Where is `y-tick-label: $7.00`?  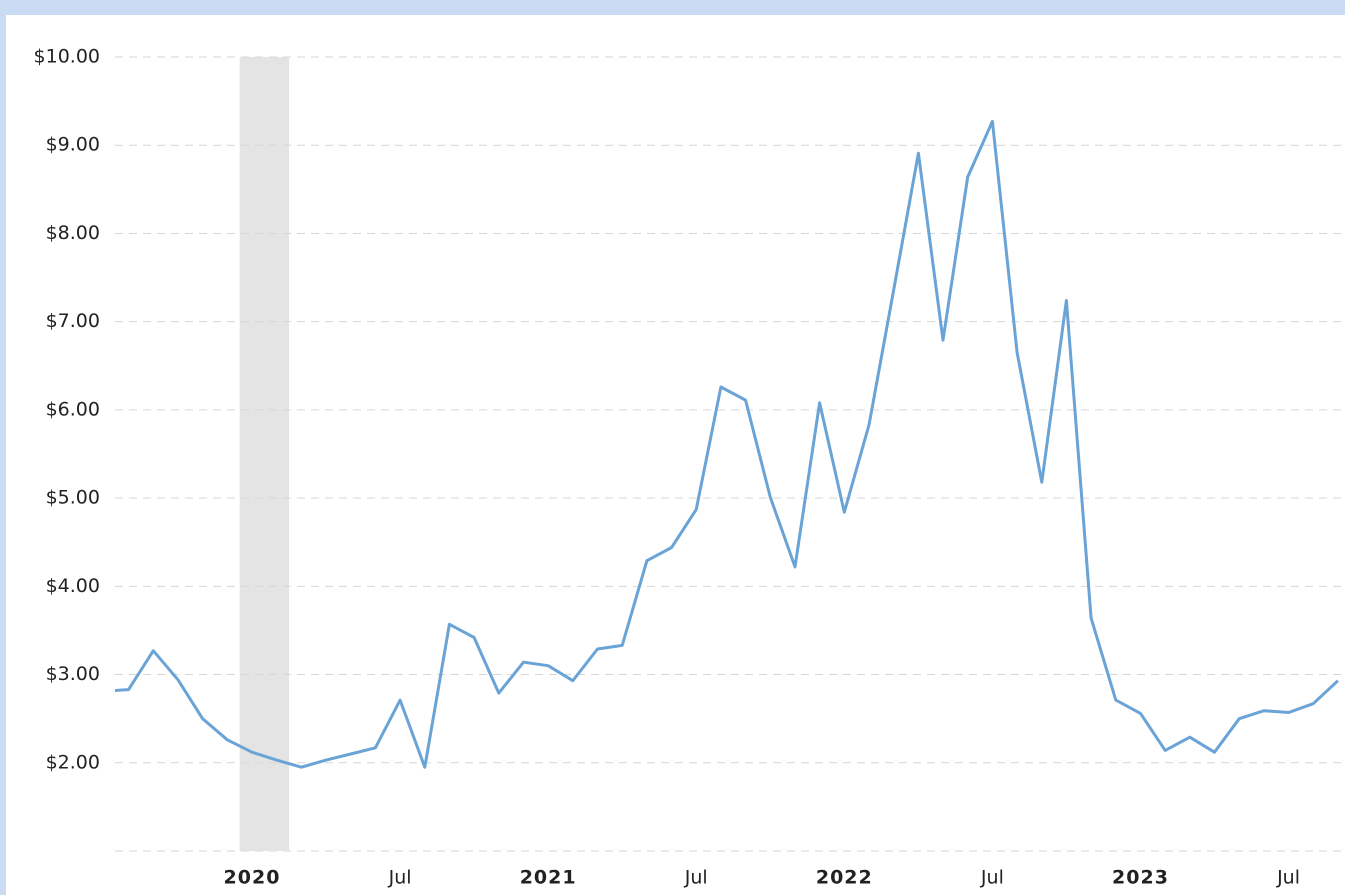 y-tick-label: $7.00 is located at coordinates (73, 321).